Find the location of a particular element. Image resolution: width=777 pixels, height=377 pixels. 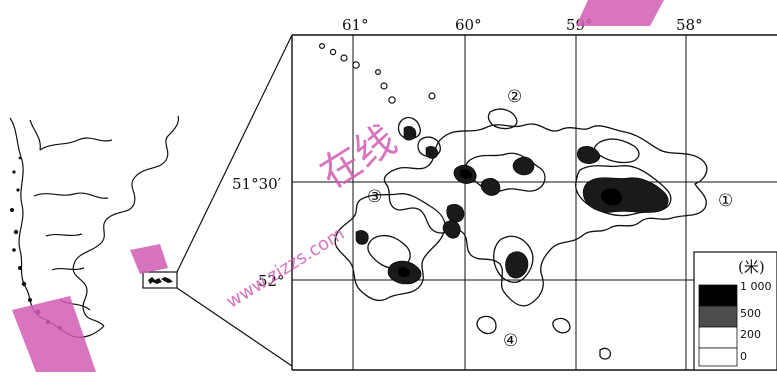

projection-line-bottom is located at coordinates (234, 327).